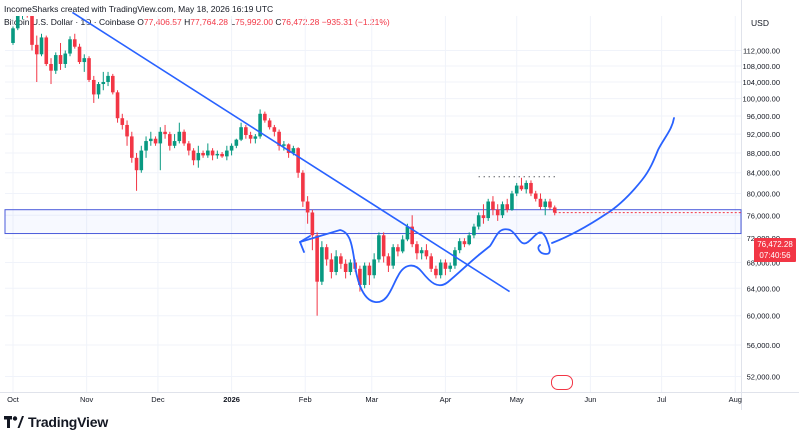 This screenshot has width=799, height=439. I want to click on tradingview-brand: TradingView, so click(68, 422).